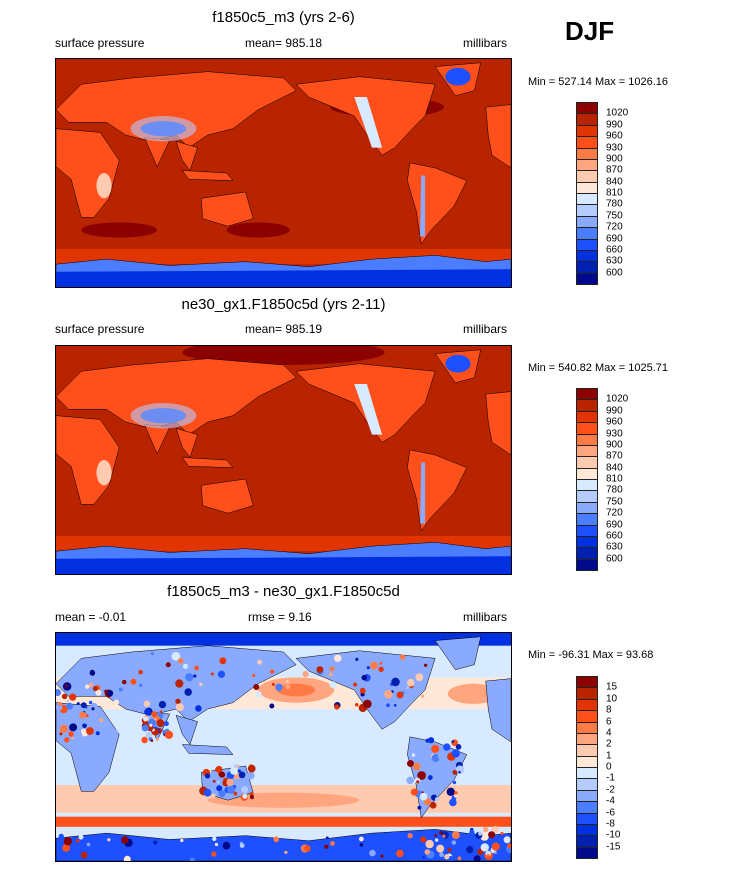 This screenshot has height=872, width=733. I want to click on variable-label: surface pressure, so click(100, 43).